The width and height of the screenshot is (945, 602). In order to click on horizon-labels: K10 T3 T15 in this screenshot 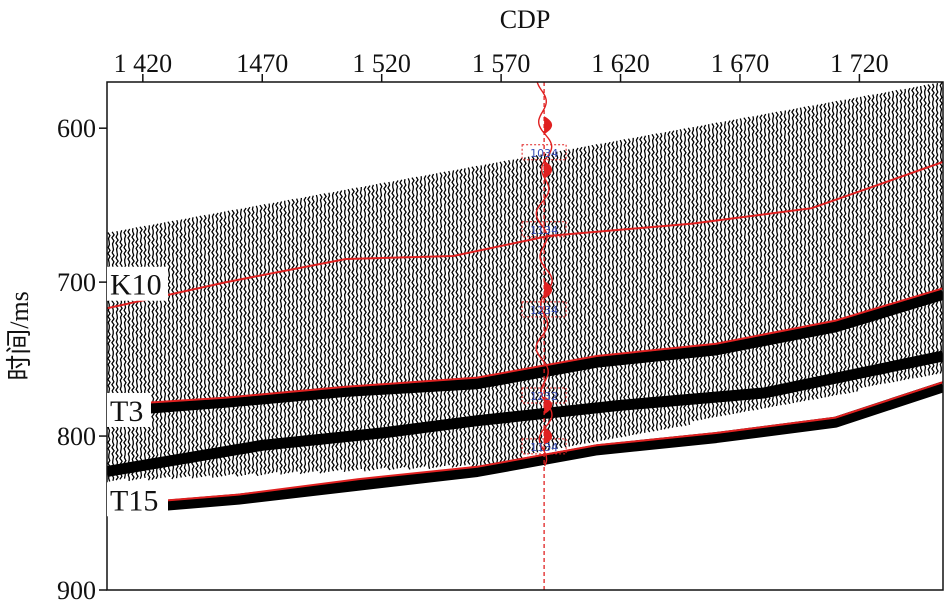, I will do `click(137, 391)`.